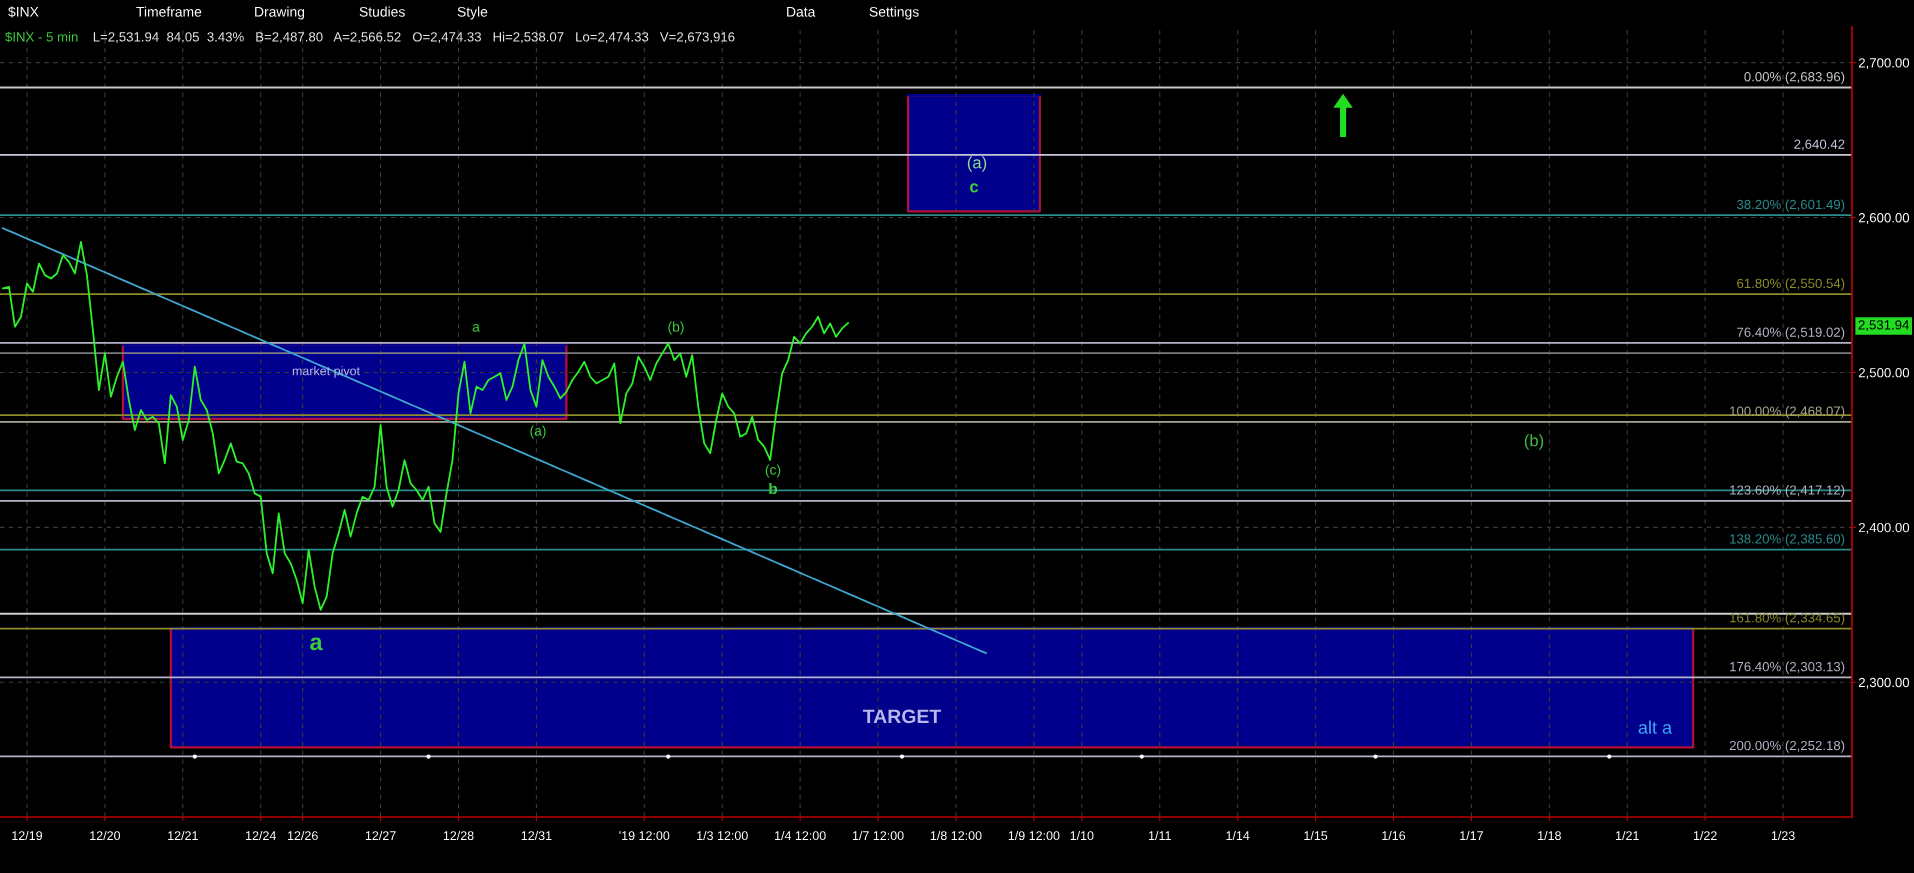 This screenshot has width=1914, height=873. Describe the element at coordinates (894, 13) in the screenshot. I see `text: Settings` at that location.